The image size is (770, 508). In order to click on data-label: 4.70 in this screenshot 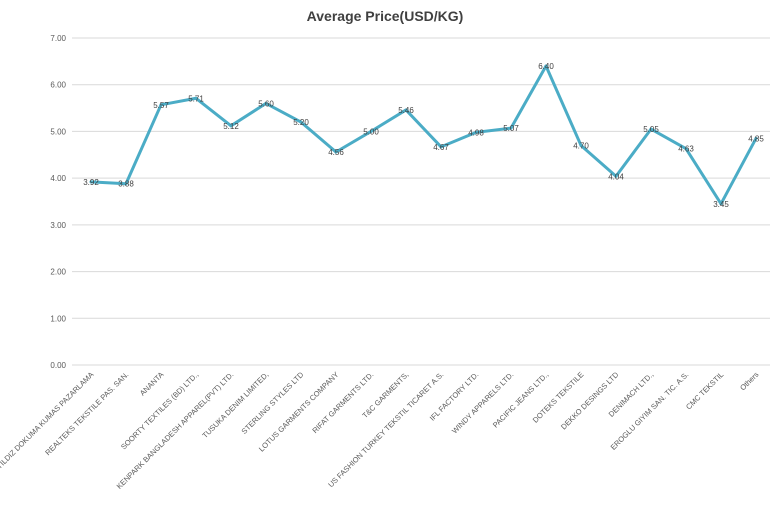, I will do `click(581, 145)`.